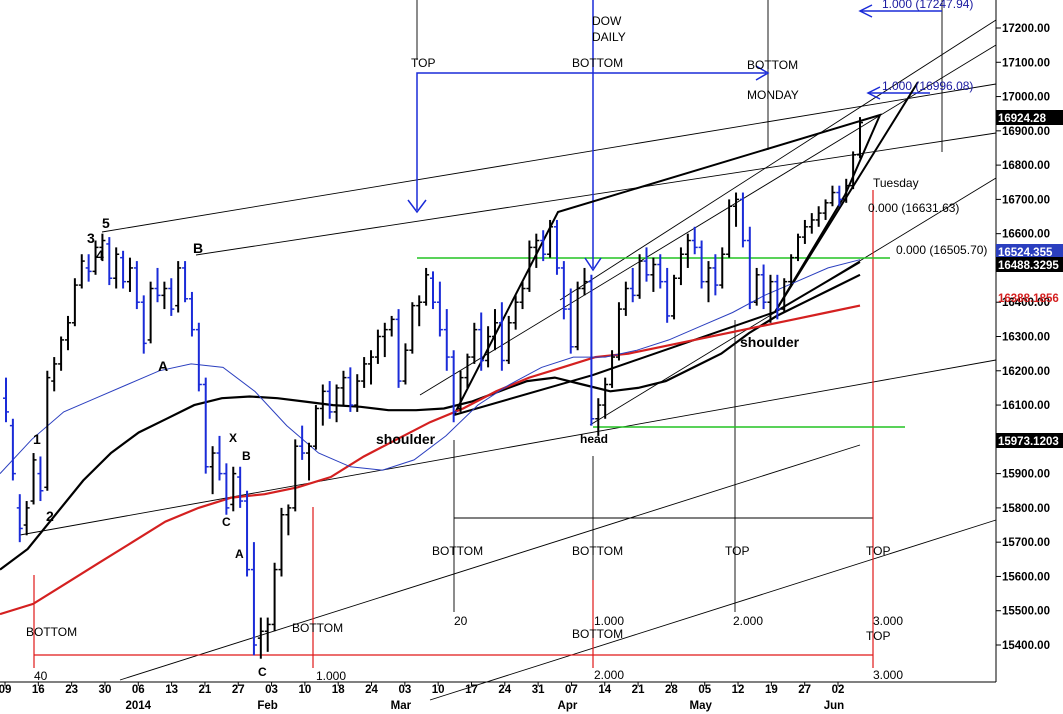 The image size is (1063, 714). What do you see at coordinates (878, 636) in the screenshot?
I see `label-top-4: TOP` at bounding box center [878, 636].